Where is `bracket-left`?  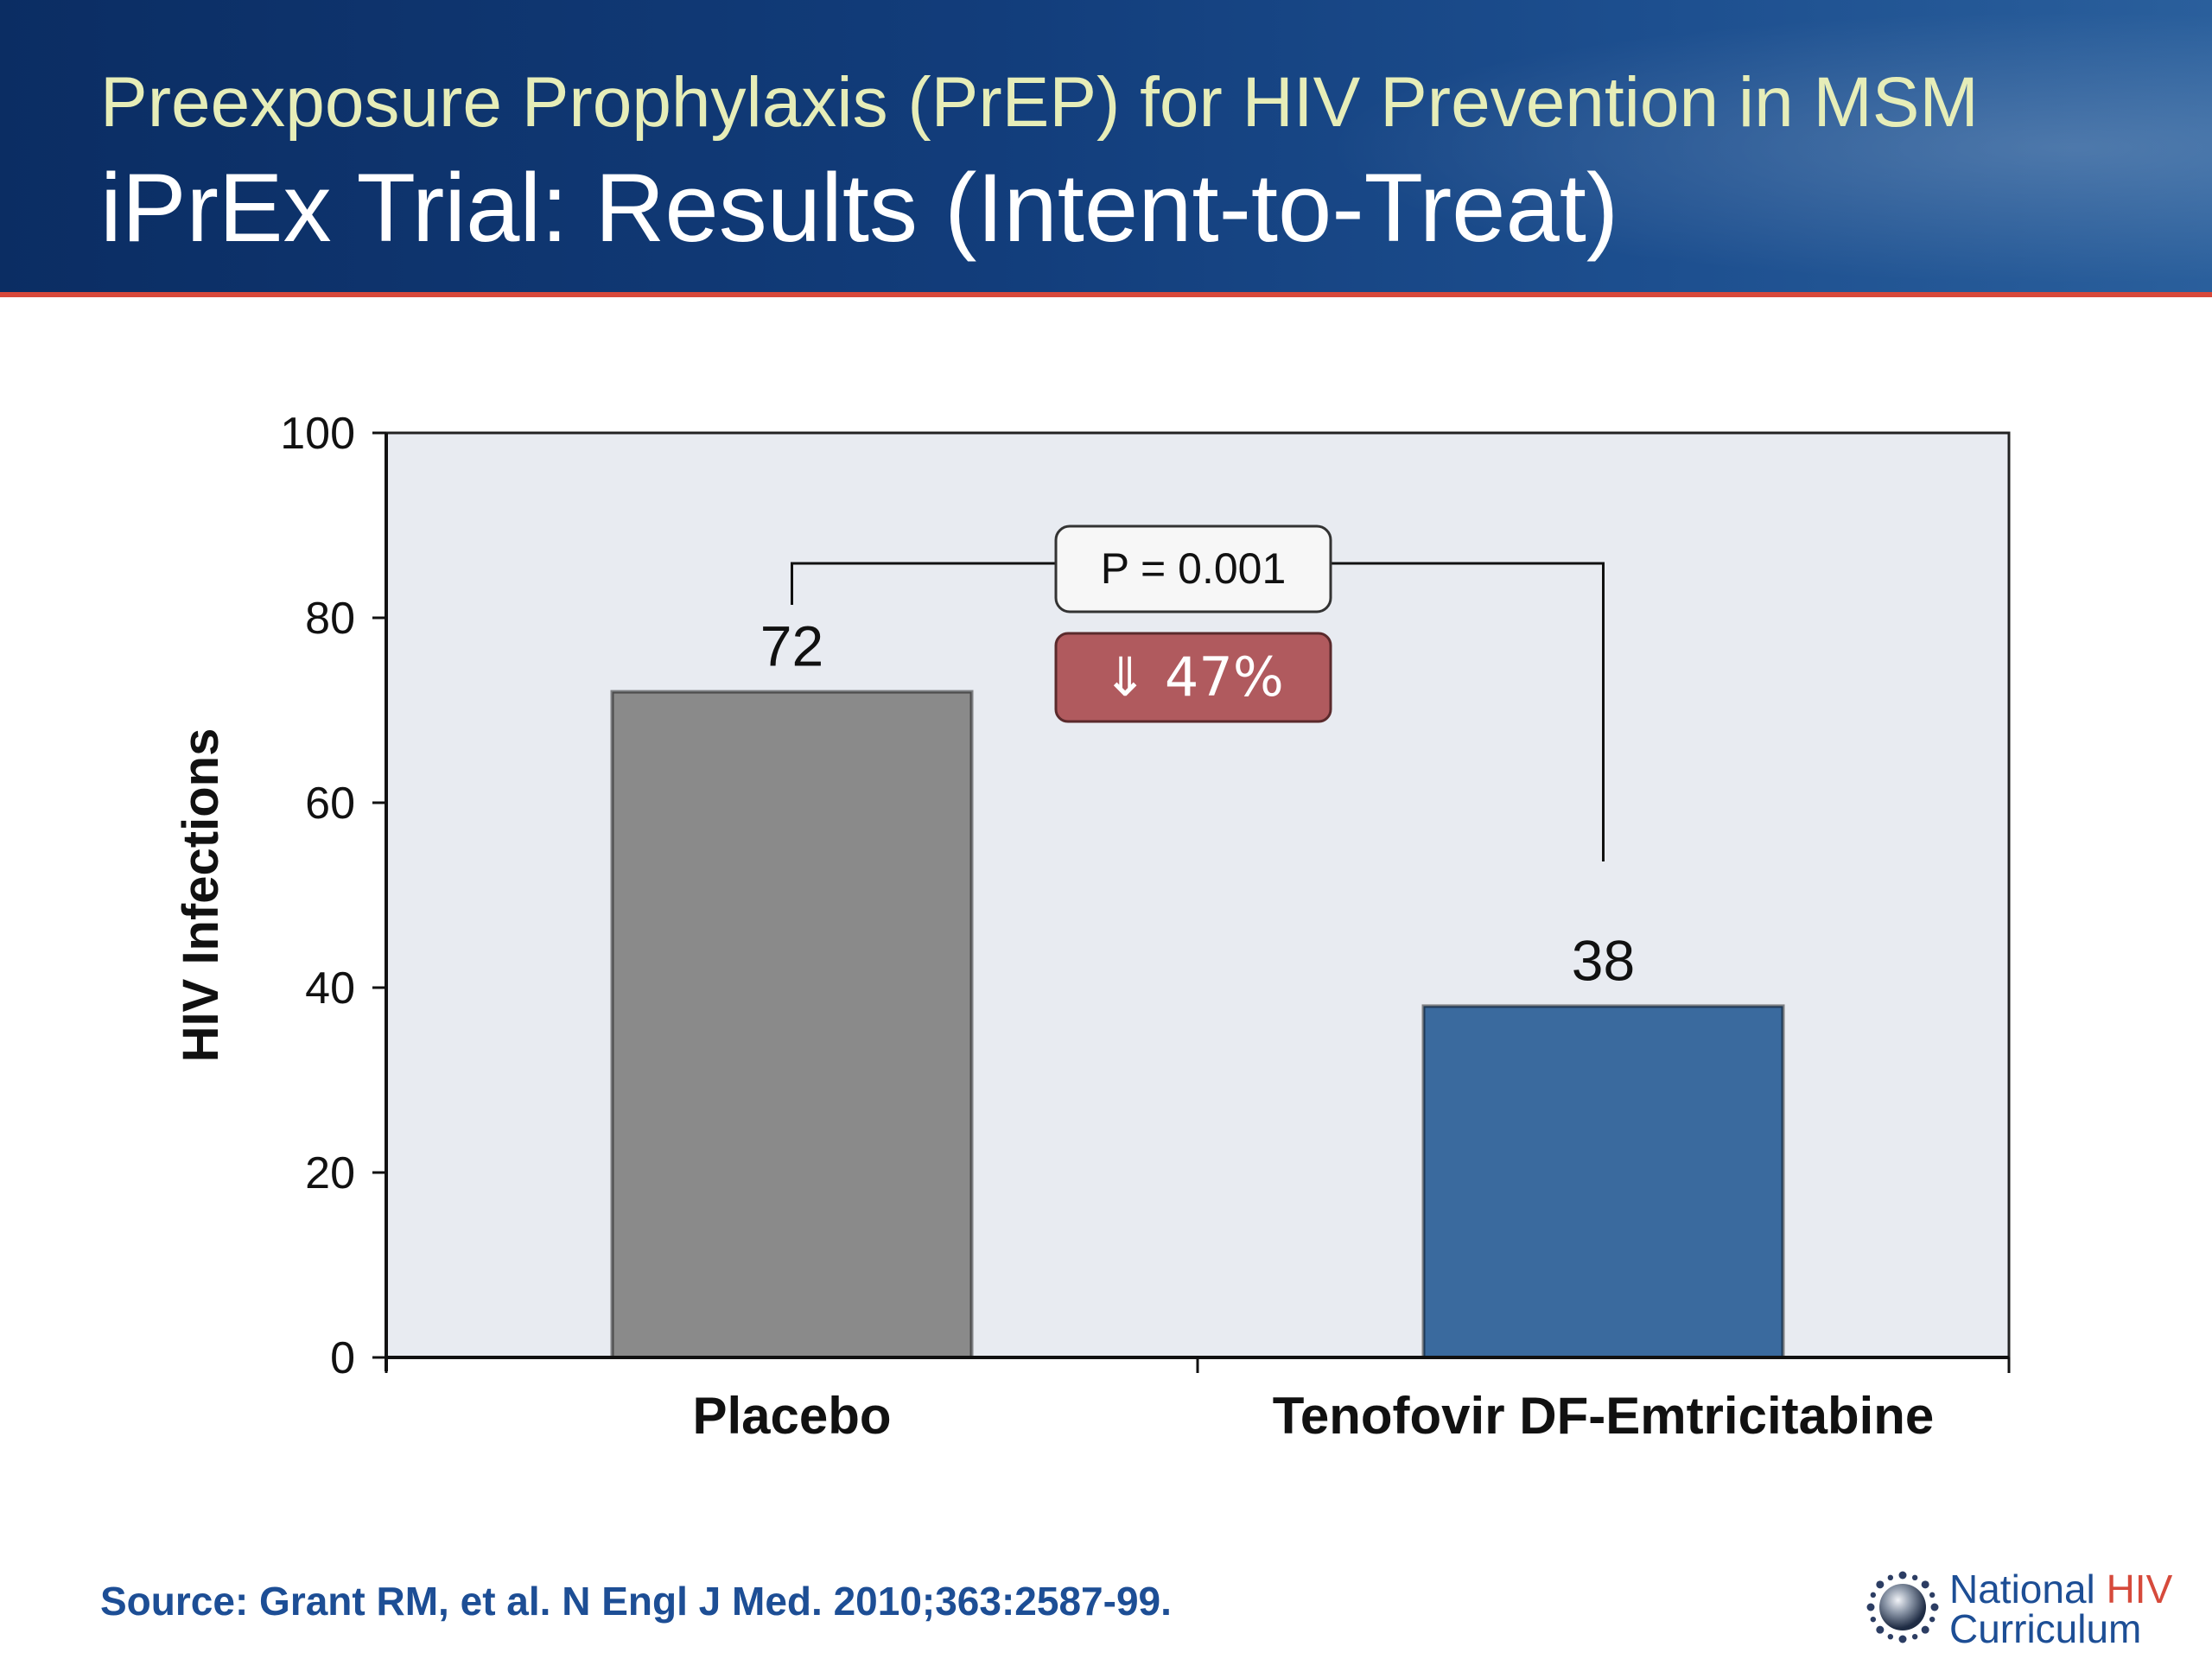
bracket-left is located at coordinates (923, 583).